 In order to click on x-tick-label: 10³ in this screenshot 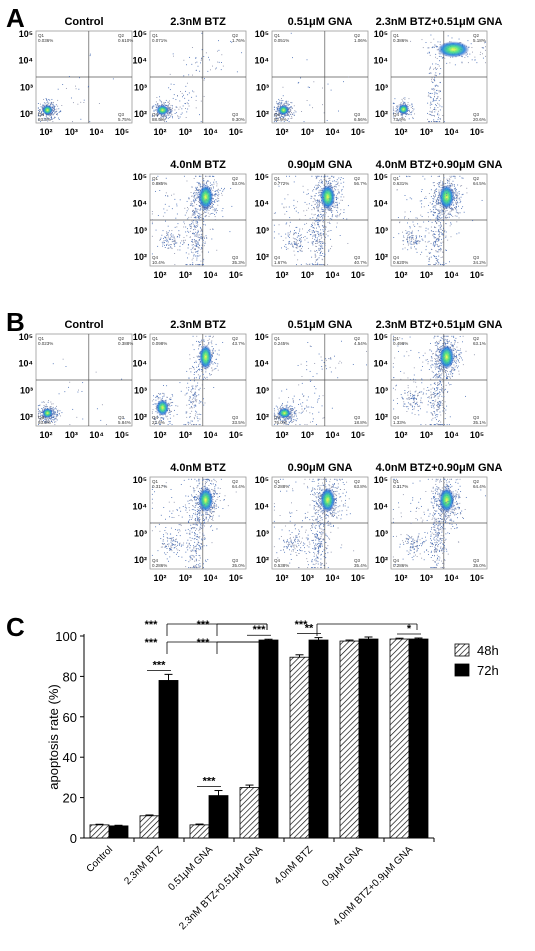, I will do `click(185, 435)`.